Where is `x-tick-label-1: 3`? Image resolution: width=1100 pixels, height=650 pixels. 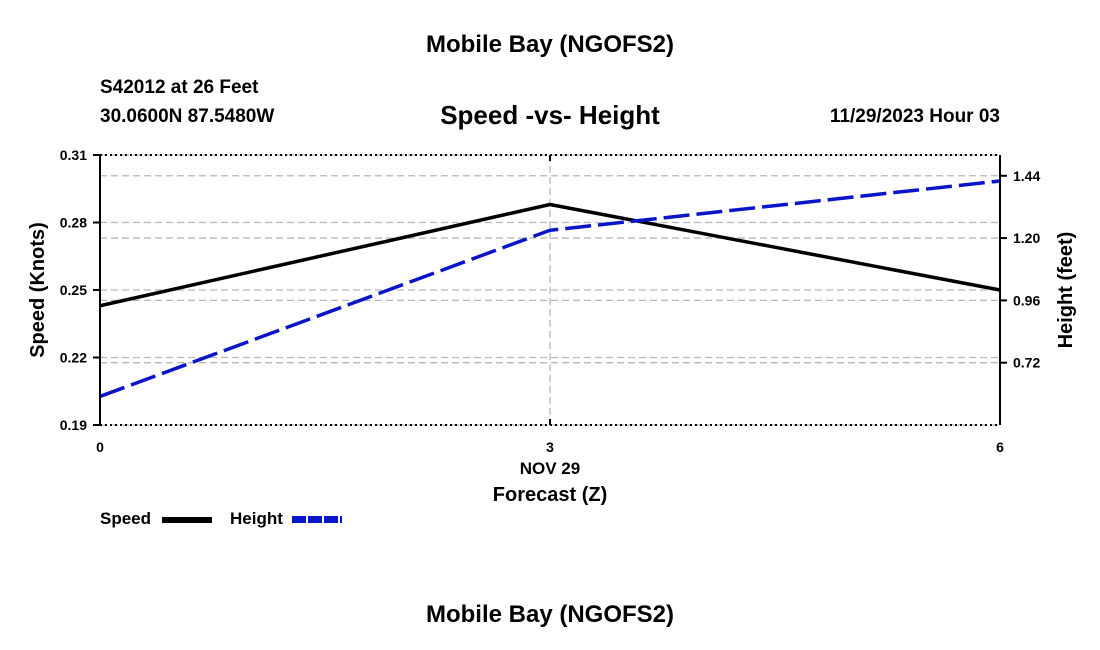 x-tick-label-1: 3 is located at coordinates (550, 447).